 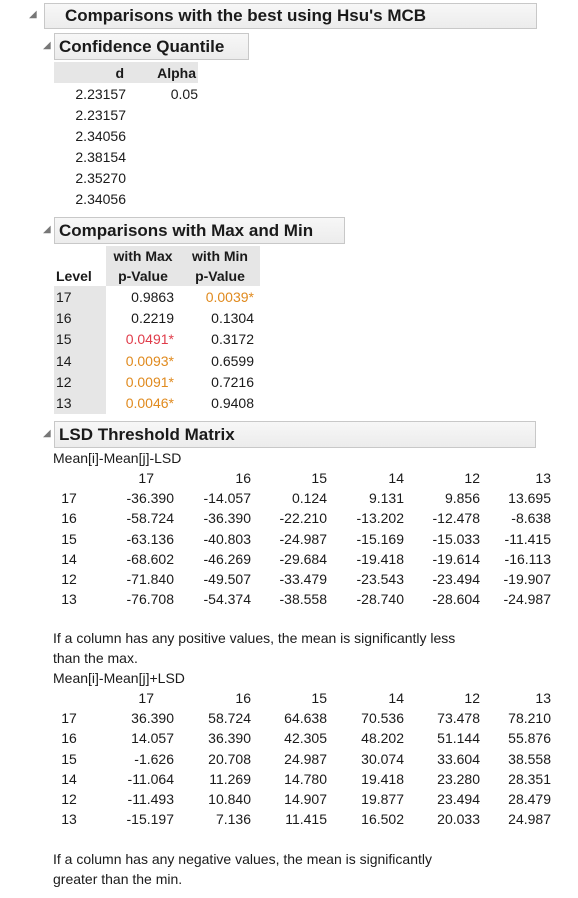 I want to click on matrix-cell: 7.136, so click(x=233, y=819).